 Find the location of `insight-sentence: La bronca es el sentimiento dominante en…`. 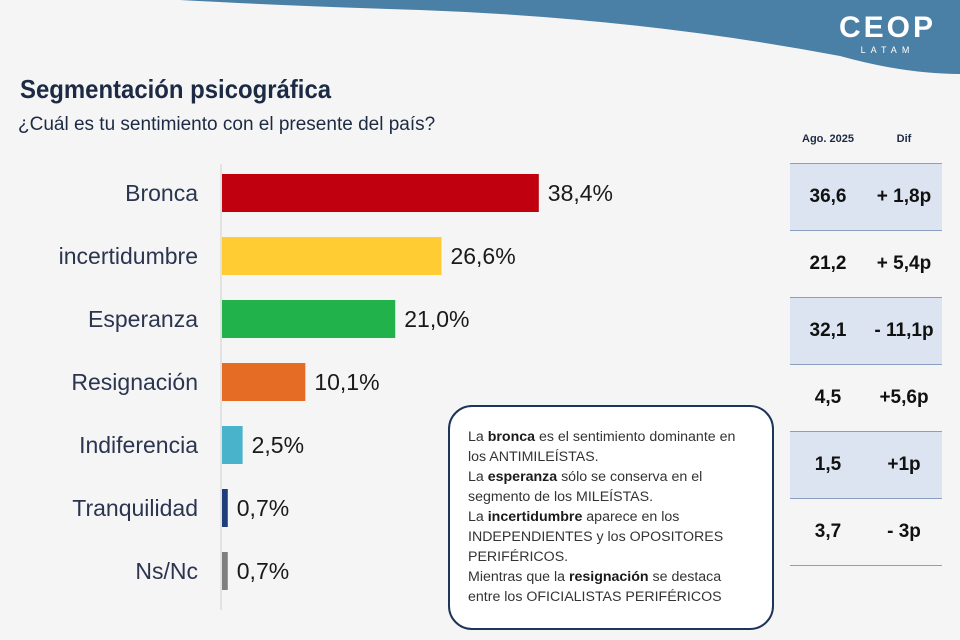

insight-sentence: La bronca es el sentimiento dominante en… is located at coordinates (602, 447).